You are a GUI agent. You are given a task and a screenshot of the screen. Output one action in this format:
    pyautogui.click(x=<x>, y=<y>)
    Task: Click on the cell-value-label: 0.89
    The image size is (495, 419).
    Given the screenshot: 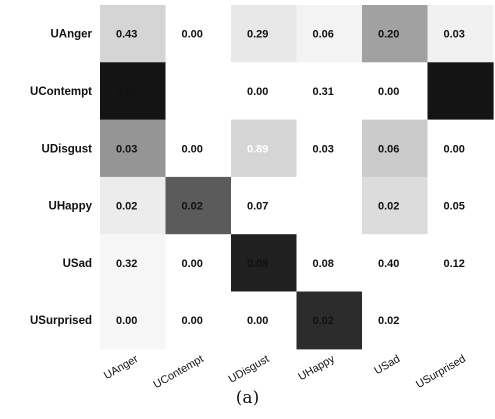 What is the action you would take?
    pyautogui.click(x=257, y=149)
    